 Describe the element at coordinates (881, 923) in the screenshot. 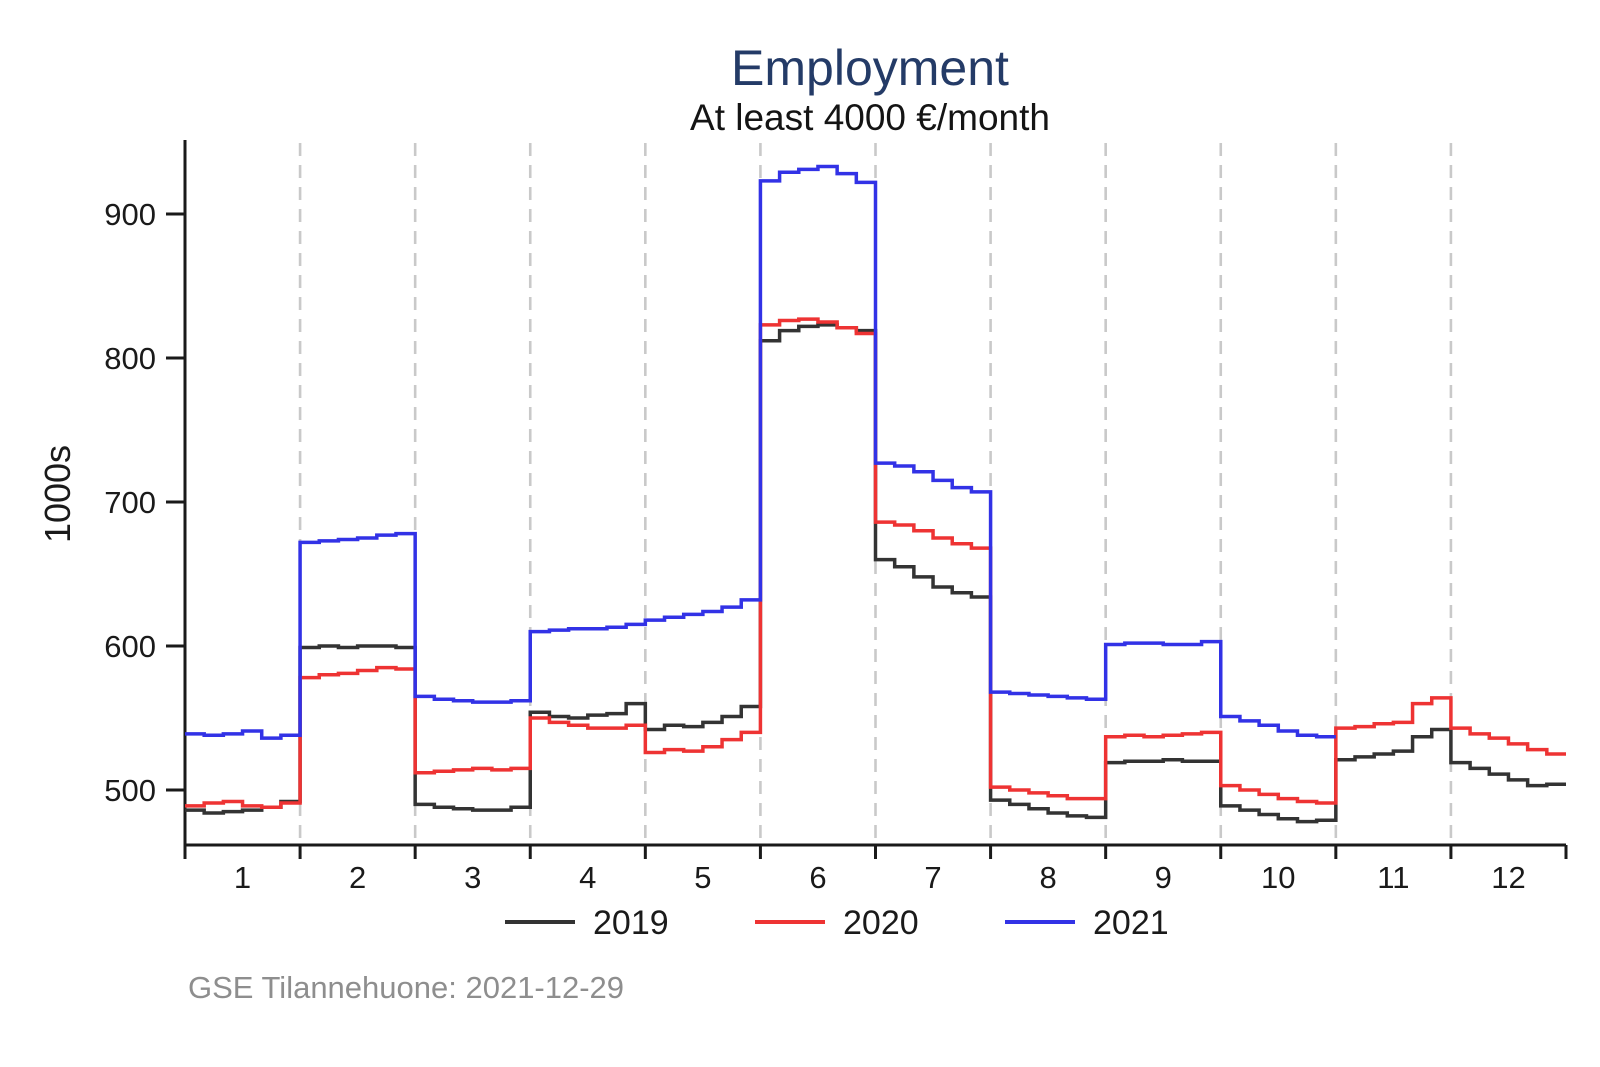

I see `legend-label-2020: 2020` at that location.